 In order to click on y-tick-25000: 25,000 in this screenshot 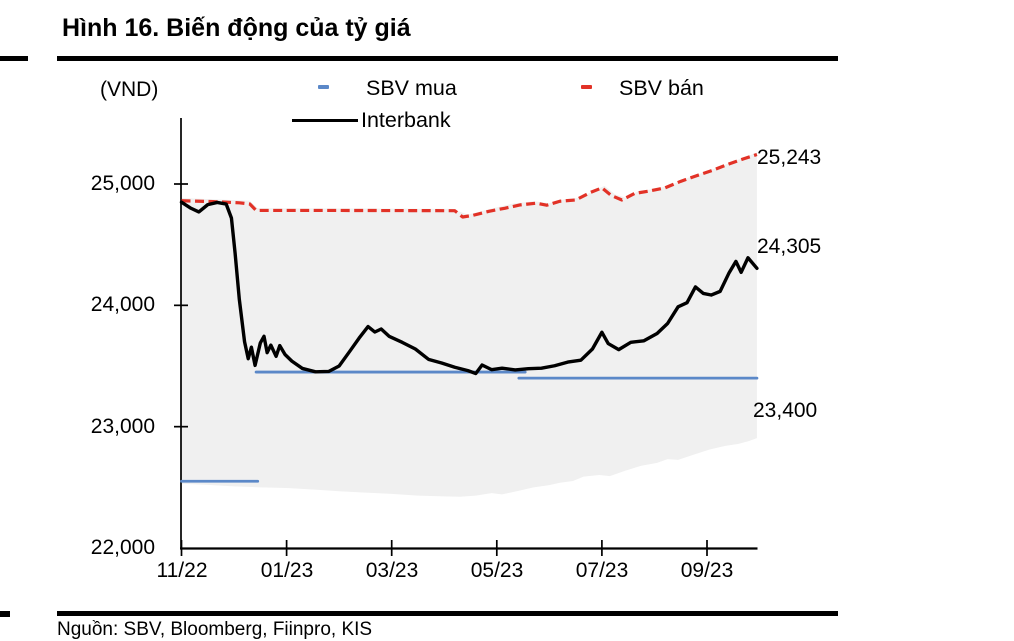, I will do `click(122, 183)`.